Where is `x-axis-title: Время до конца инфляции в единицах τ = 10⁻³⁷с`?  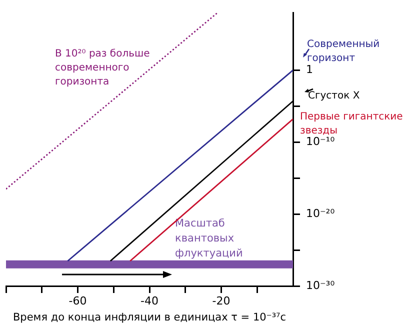 x-axis-title: Время до конца инфляции в единицах τ = 10⁻³⁷с is located at coordinates (149, 317).